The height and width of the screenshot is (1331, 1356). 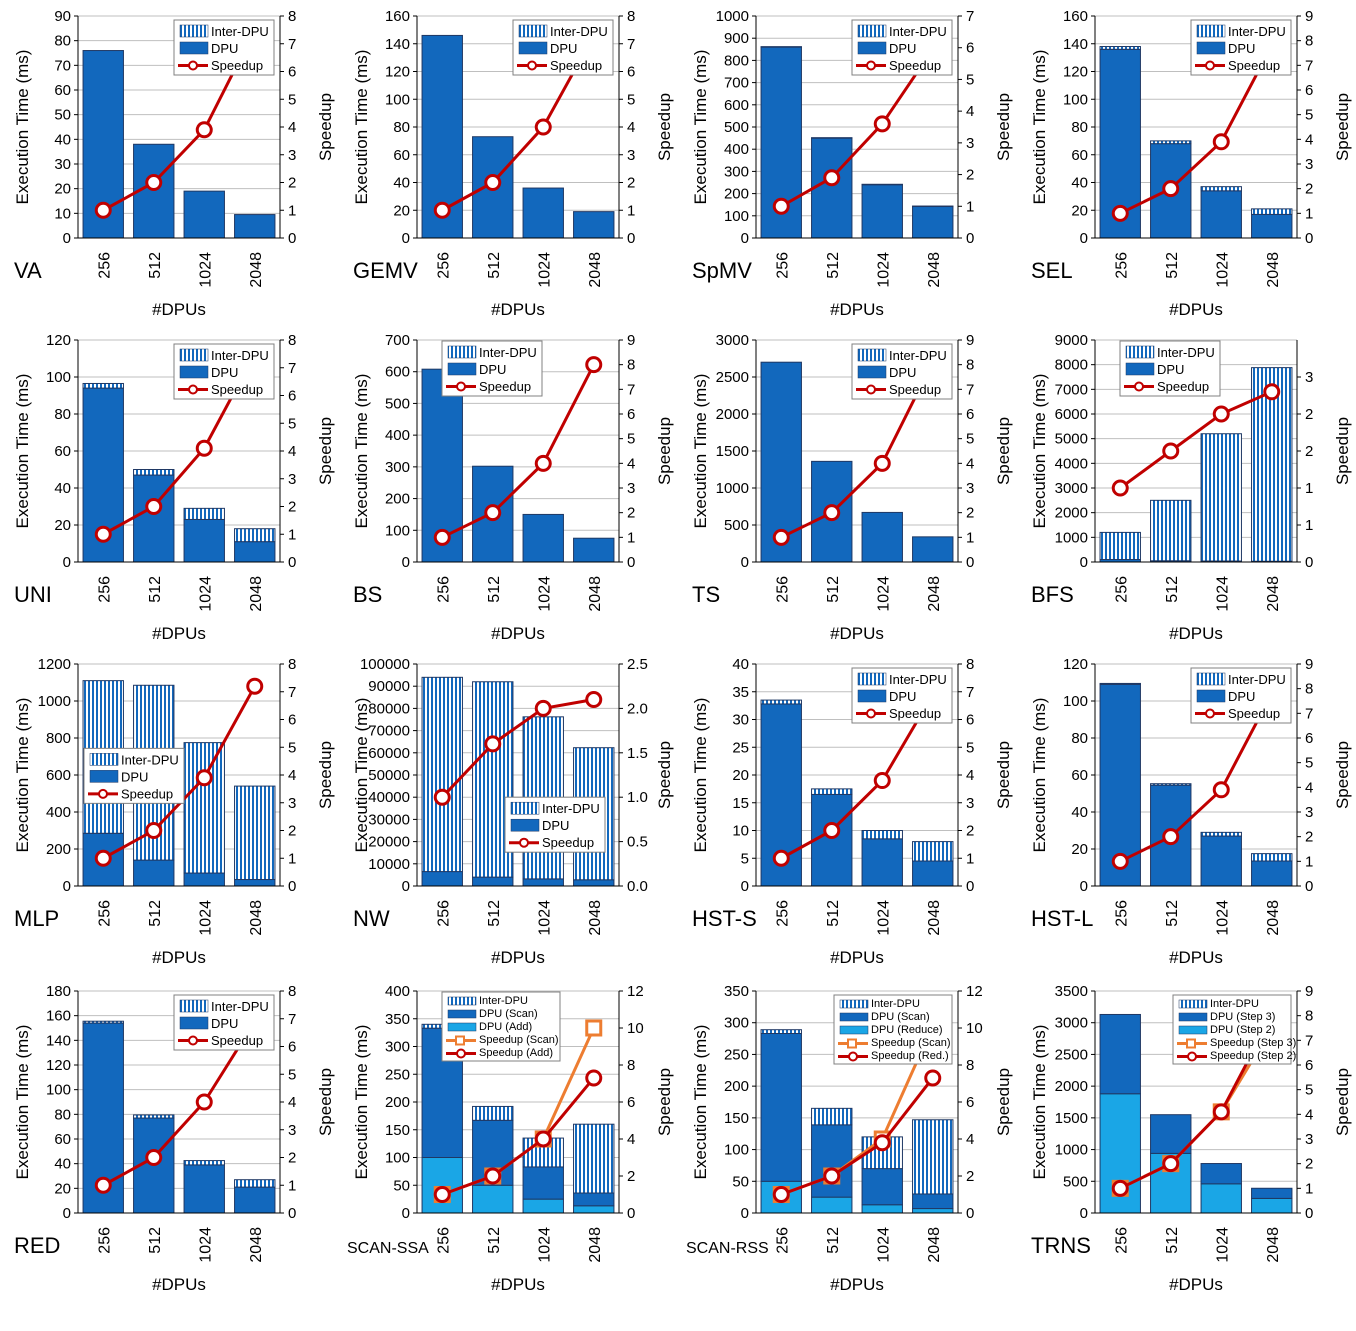 I want to click on benchmark-label: HST-S, so click(x=724, y=918).